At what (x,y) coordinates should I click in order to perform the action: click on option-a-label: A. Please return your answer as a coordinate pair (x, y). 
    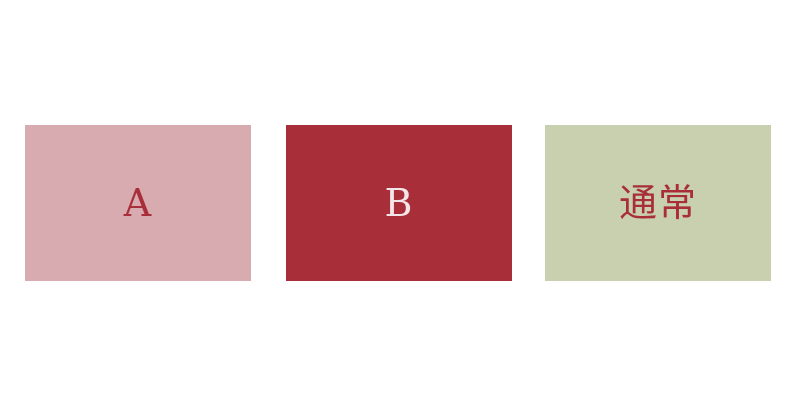
    Looking at the image, I should click on (138, 203).